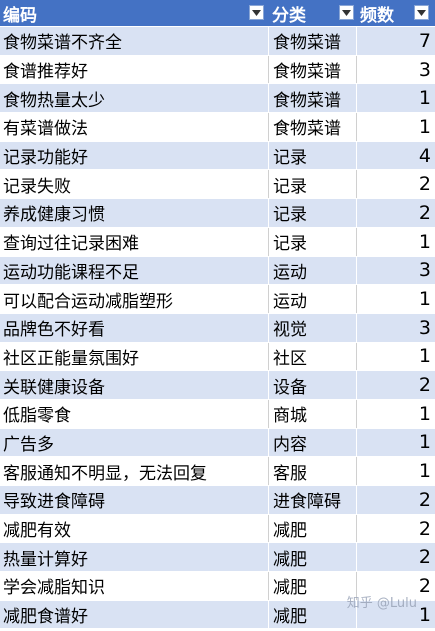 This screenshot has width=435, height=631. What do you see at coordinates (45, 72) in the screenshot?
I see `code-cell: 食谱推荐好` at bounding box center [45, 72].